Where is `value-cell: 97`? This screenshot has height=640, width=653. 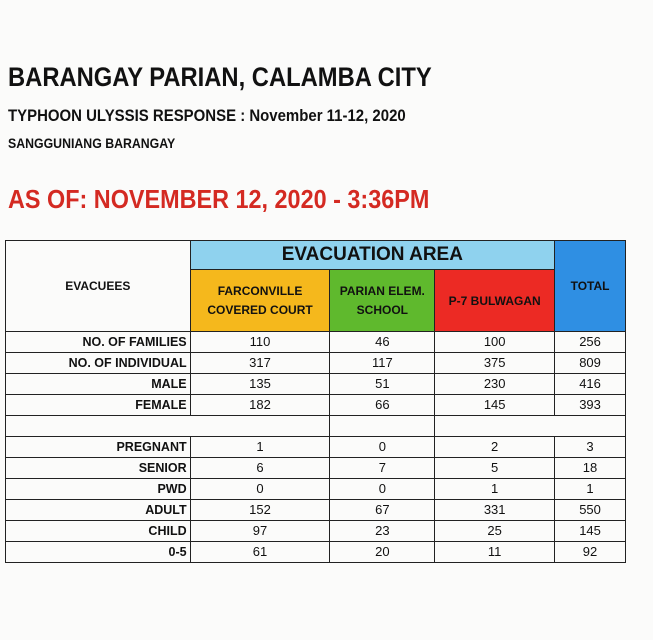
value-cell: 97 is located at coordinates (260, 531).